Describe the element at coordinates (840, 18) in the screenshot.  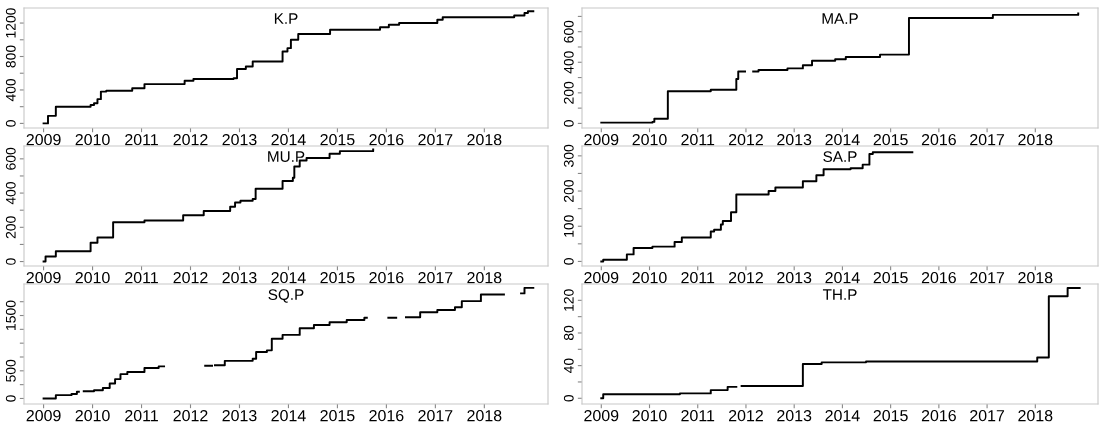
I see `chart-title: MA.P` at that location.